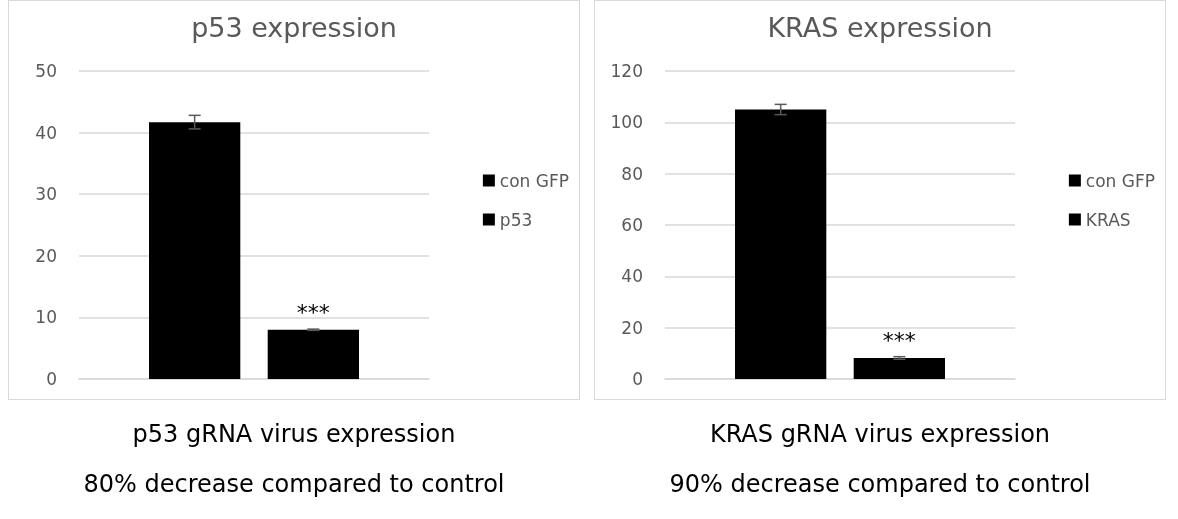  Describe the element at coordinates (880, 434) in the screenshot. I see `text: KRAS gRNA virus expression` at that location.